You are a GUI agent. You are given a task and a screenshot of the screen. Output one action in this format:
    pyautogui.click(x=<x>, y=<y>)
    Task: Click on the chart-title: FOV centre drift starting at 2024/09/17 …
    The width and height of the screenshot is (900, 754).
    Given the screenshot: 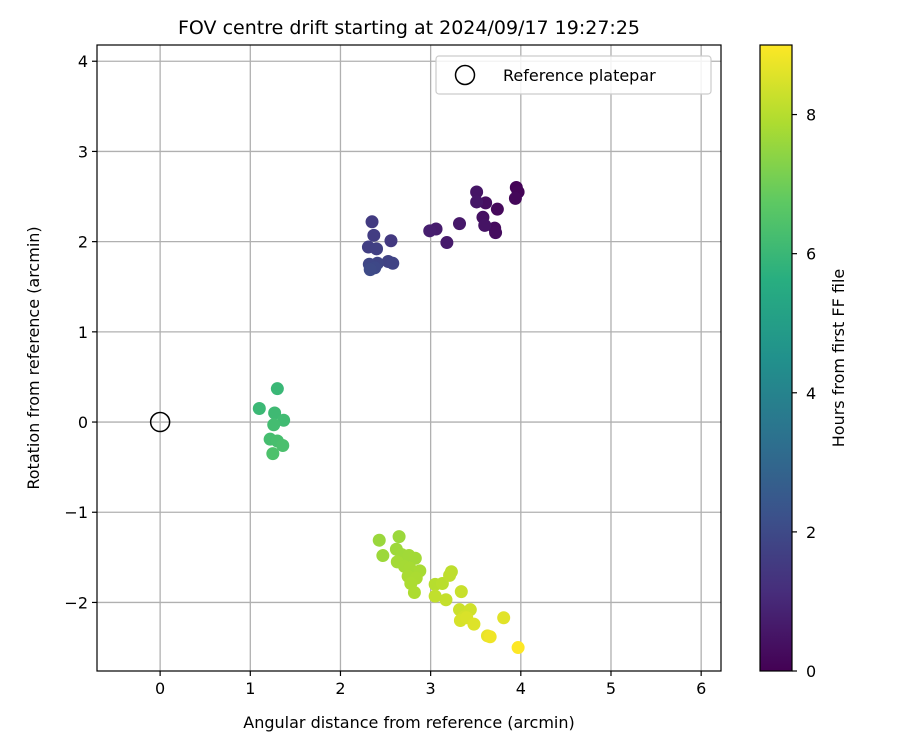 What is the action you would take?
    pyautogui.click(x=409, y=28)
    